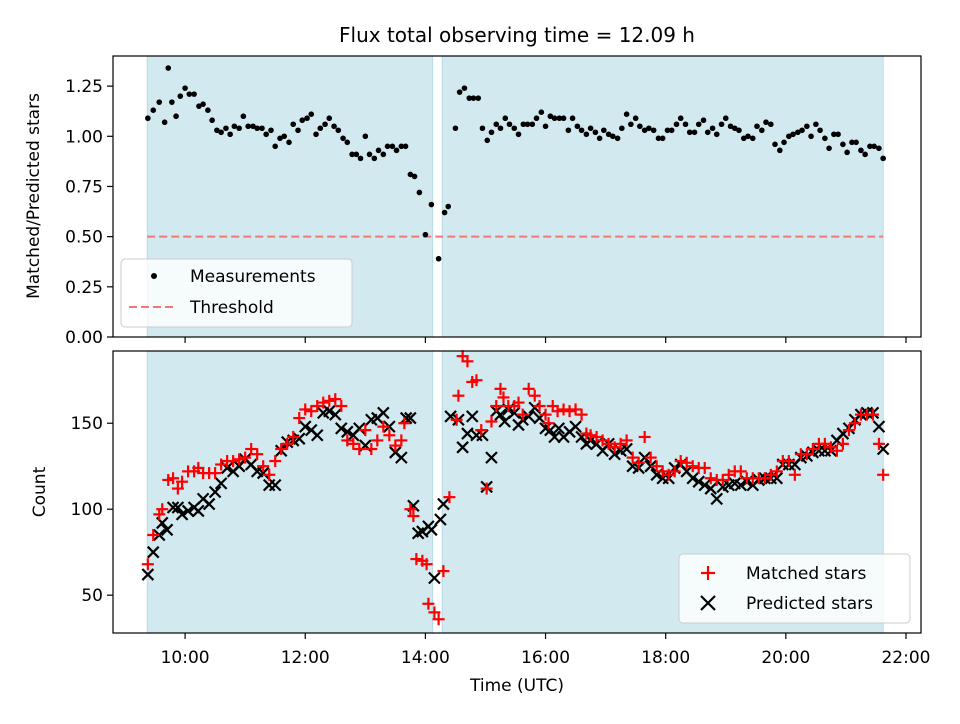 The height and width of the screenshot is (724, 960). I want to click on x-axis-label: Time (UTC), so click(516, 686).